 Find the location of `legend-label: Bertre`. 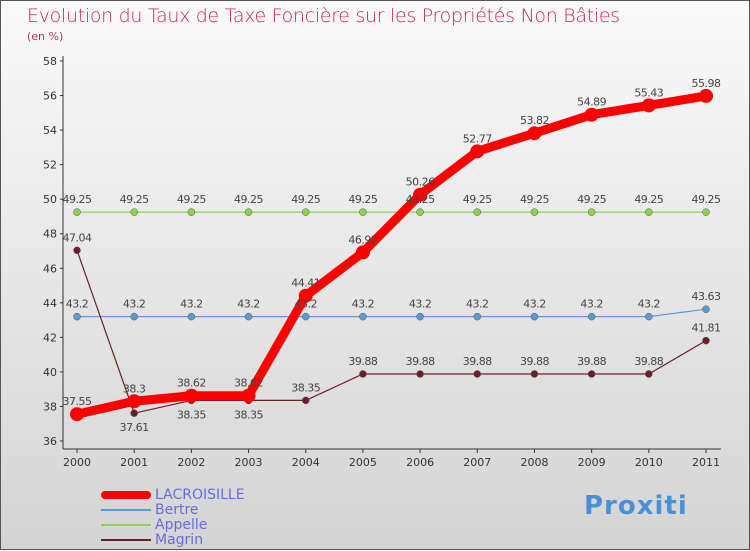

legend-label: Bertre is located at coordinates (177, 509).